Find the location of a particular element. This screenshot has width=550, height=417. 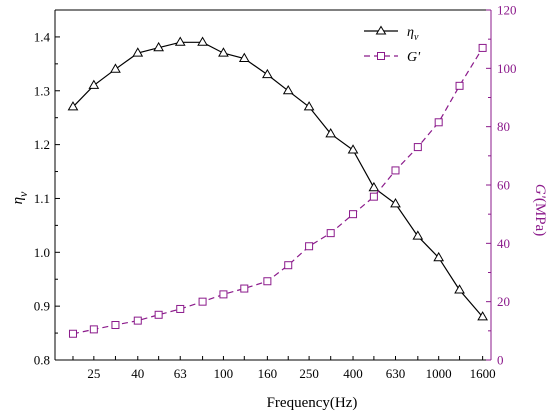

x-tick-label: 100 is located at coordinates (224, 373).